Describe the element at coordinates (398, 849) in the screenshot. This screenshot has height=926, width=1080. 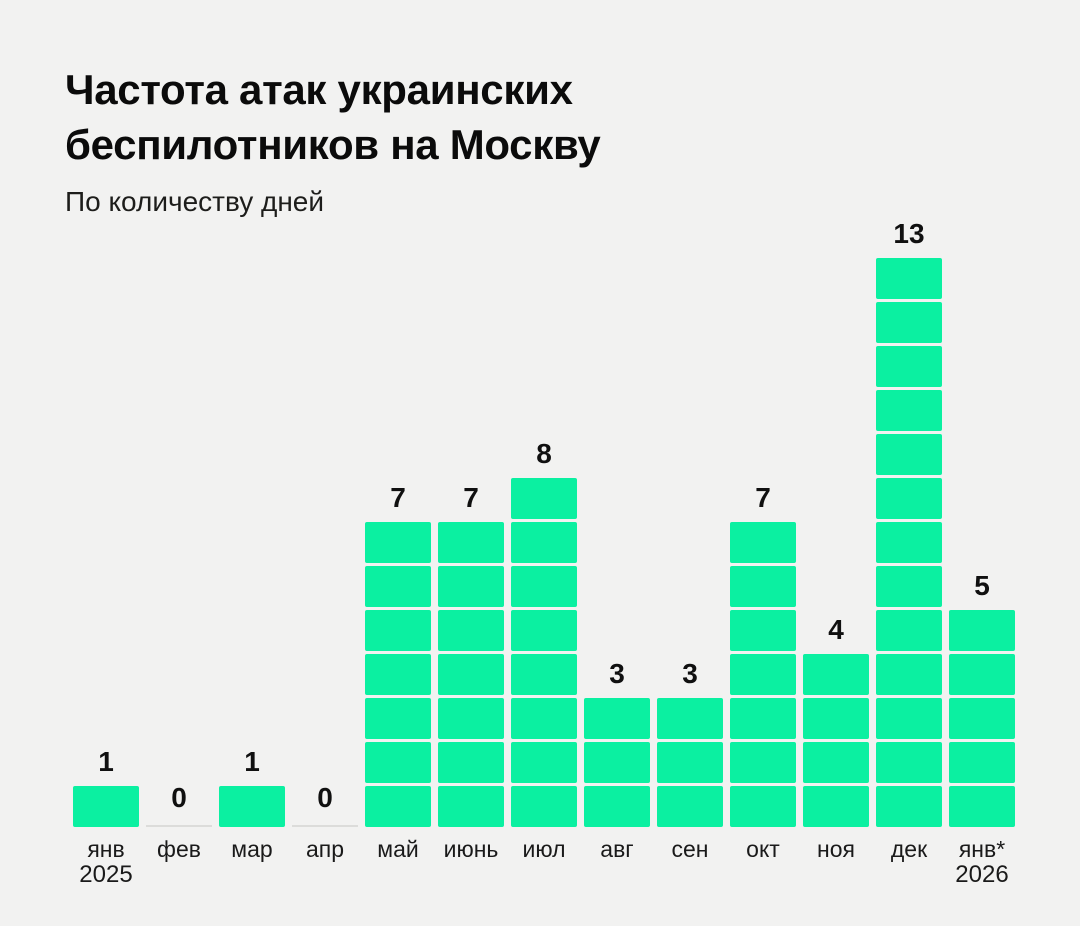
I see `month-axis-label: май` at that location.